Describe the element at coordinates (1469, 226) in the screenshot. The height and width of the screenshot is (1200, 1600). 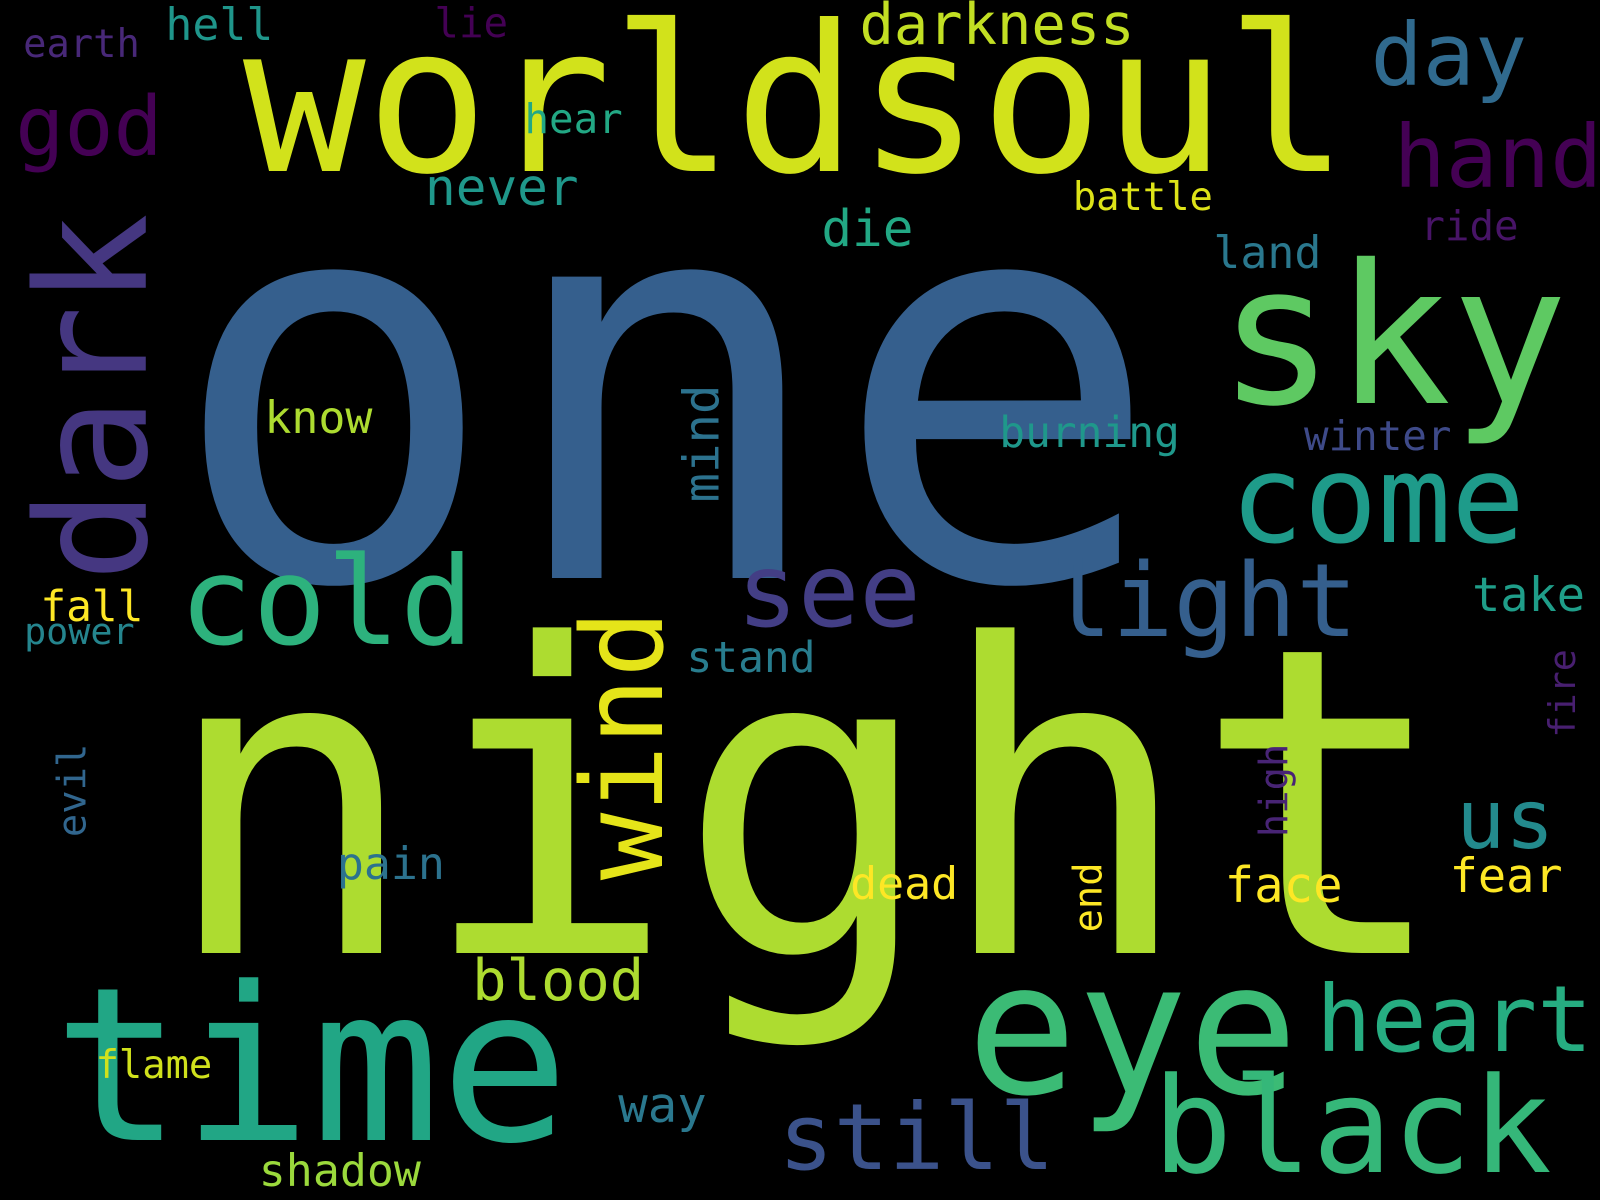
I see `word-ride: ride` at that location.